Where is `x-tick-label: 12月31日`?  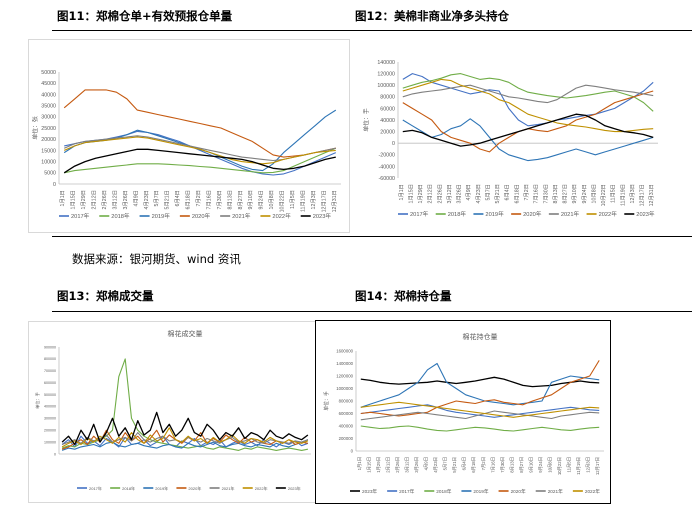
x-tick-label: 12月31日 is located at coordinates (334, 201).